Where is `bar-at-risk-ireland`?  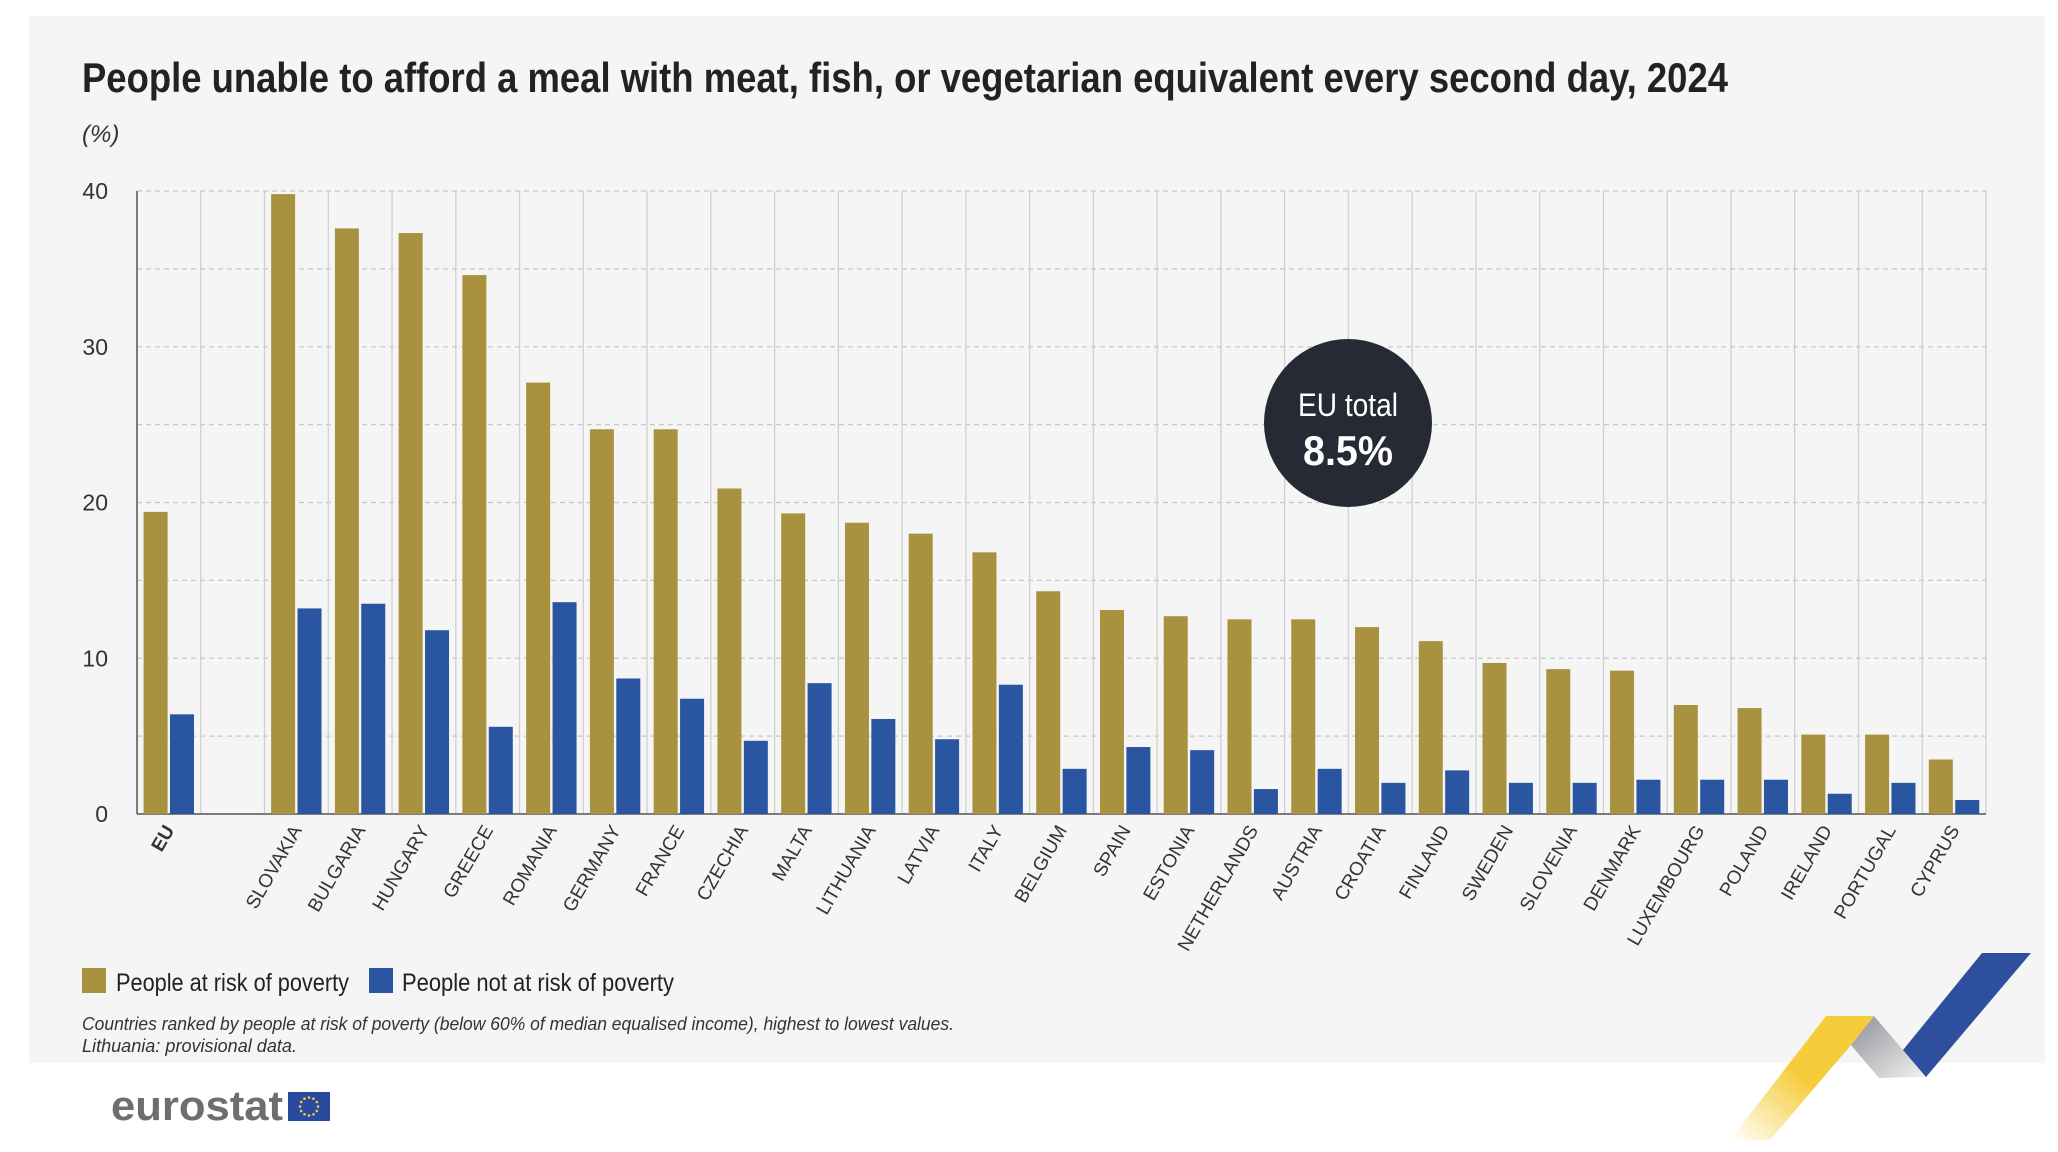
bar-at-risk-ireland is located at coordinates (1813, 774).